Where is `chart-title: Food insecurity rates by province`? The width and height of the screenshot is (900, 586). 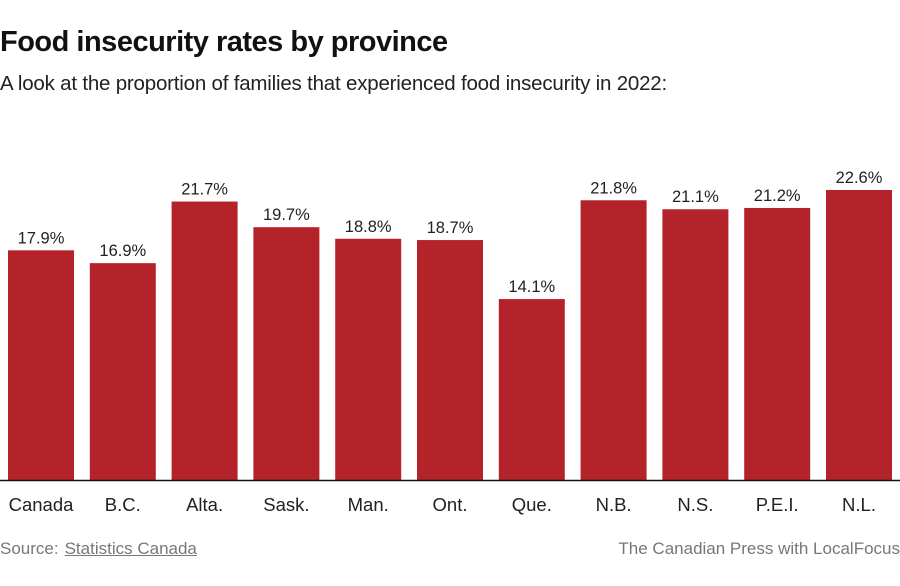 chart-title: Food insecurity rates by province is located at coordinates (224, 42).